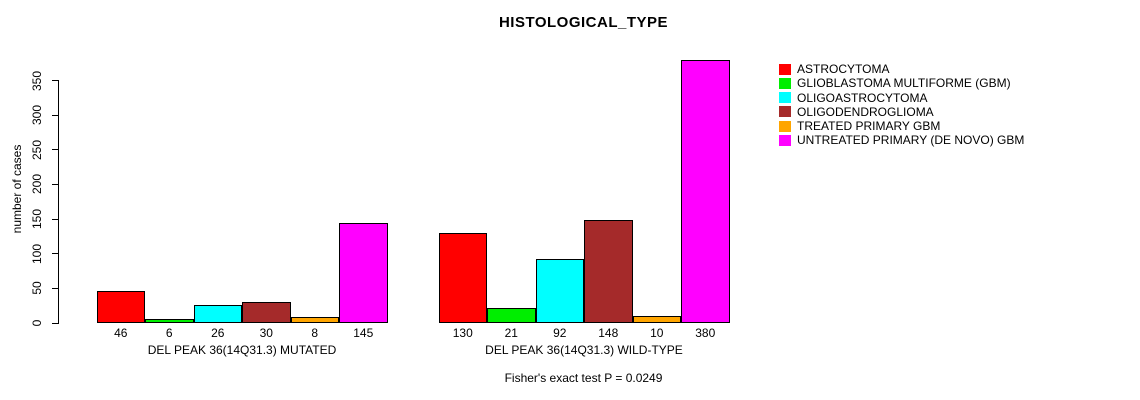  I want to click on bar-value-label: 92, so click(560, 333).